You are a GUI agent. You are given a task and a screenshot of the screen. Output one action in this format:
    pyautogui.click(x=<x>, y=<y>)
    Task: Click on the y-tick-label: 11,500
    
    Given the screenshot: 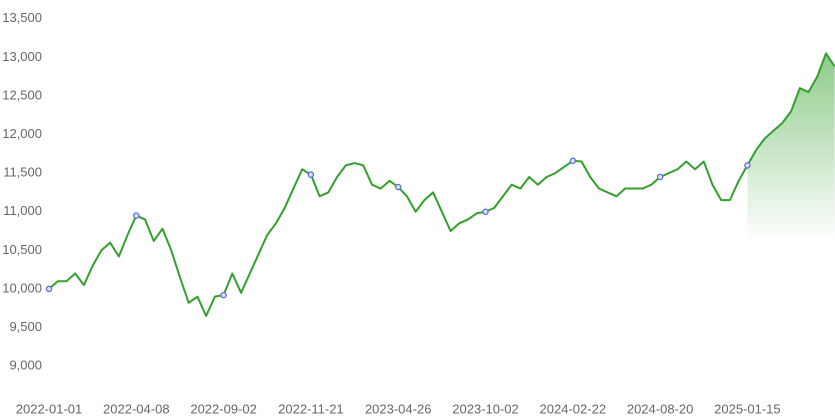 What is the action you would take?
    pyautogui.click(x=22, y=172)
    